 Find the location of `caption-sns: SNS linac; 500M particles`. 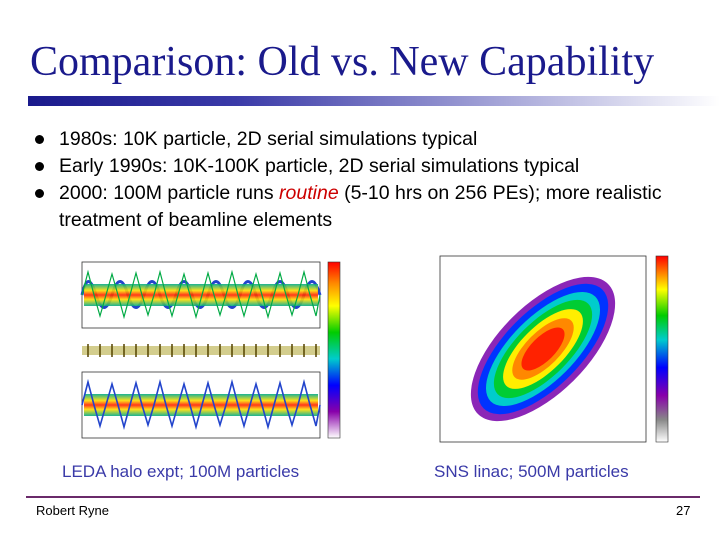

caption-sns: SNS linac; 500M particles is located at coordinates (531, 471).